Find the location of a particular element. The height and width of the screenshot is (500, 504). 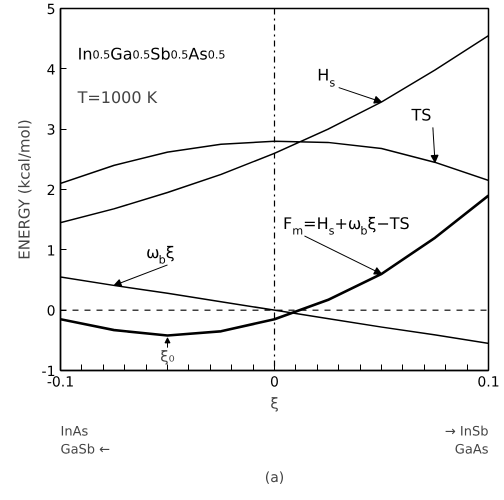

x-tick-label: 0.1 is located at coordinates (488, 382).